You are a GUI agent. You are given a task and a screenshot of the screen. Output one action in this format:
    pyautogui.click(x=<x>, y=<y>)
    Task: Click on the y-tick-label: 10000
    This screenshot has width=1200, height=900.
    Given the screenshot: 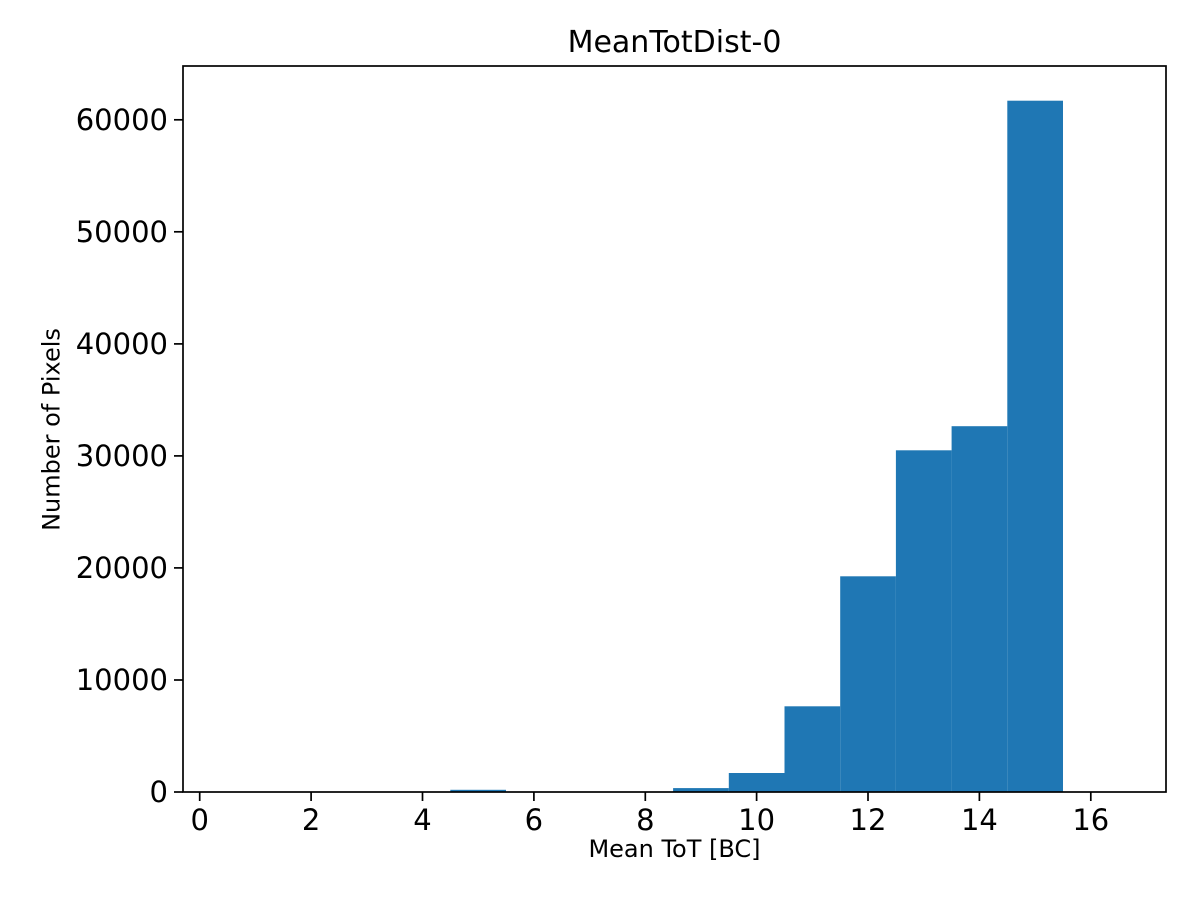 What is the action you would take?
    pyautogui.click(x=122, y=680)
    